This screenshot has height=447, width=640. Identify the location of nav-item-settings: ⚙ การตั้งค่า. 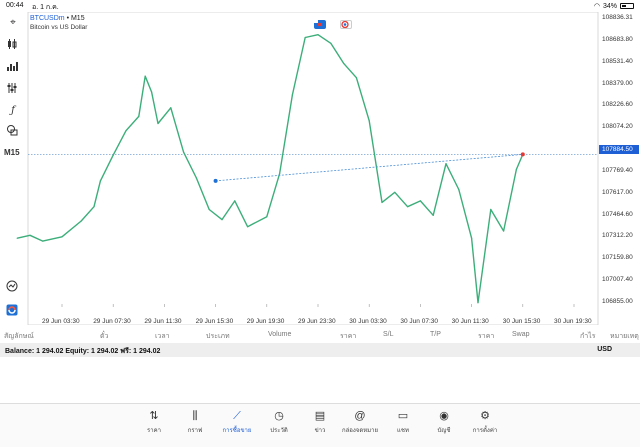
(485, 422).